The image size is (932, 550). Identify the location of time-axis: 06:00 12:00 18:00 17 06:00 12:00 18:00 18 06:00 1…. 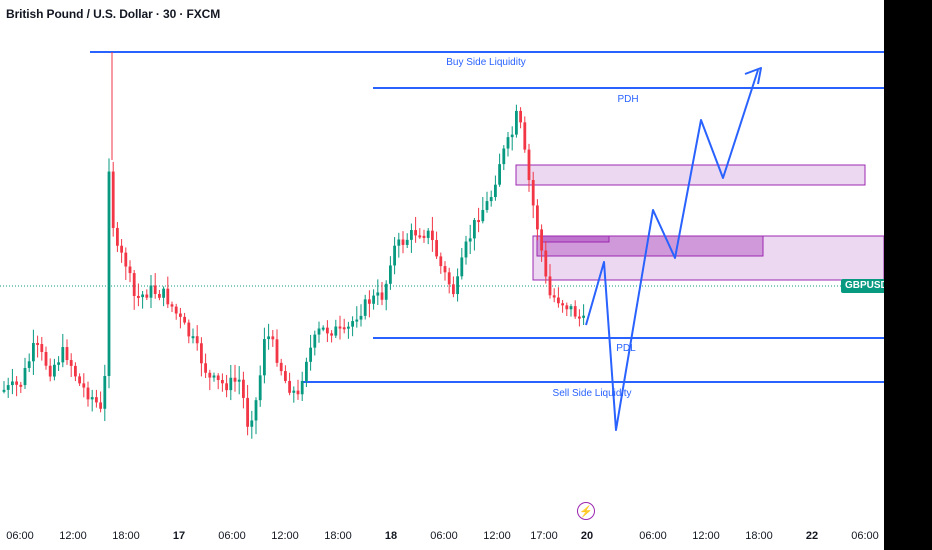
(442, 536).